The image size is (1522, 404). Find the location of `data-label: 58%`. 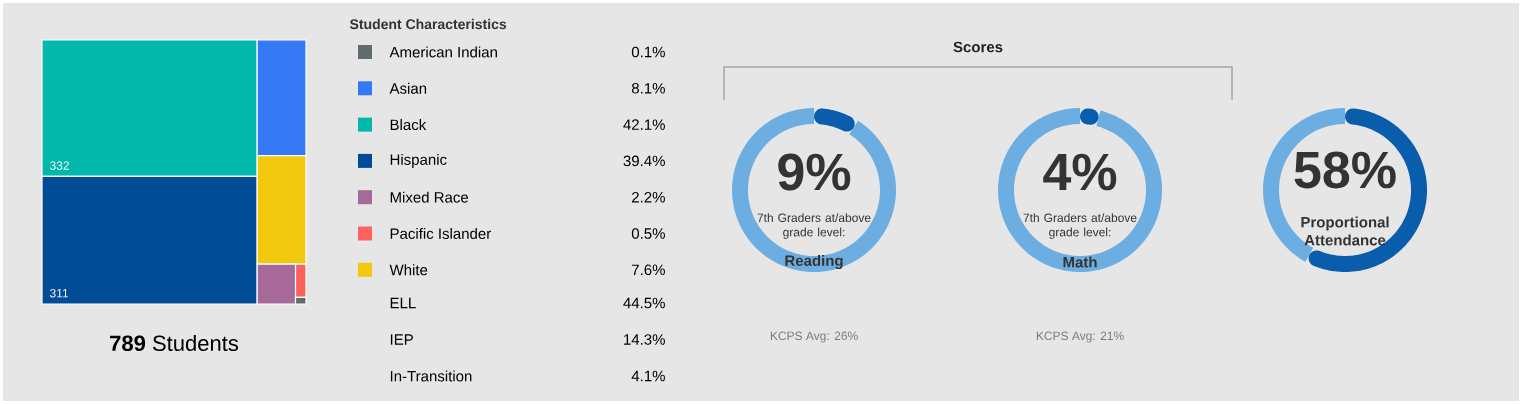

data-label: 58% is located at coordinates (1345, 170).